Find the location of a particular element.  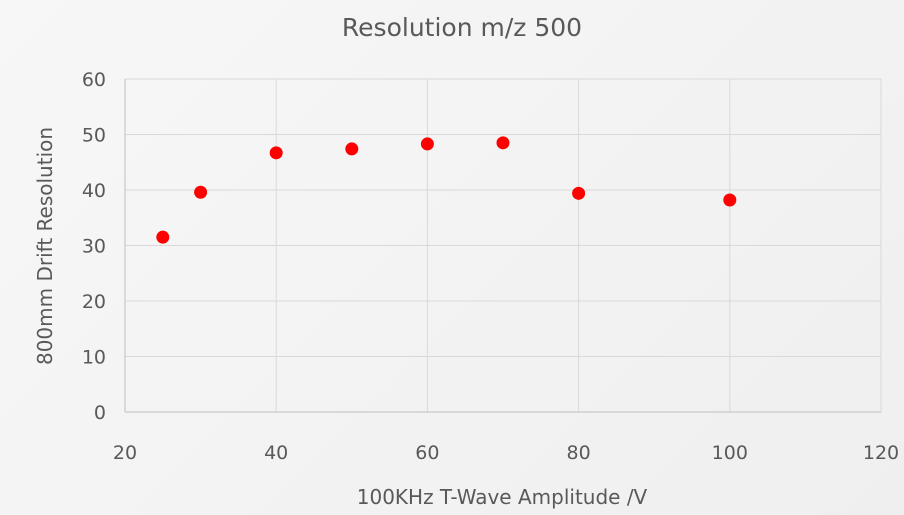

y-axis-label: 800mm Drift Resolution is located at coordinates (45, 246).